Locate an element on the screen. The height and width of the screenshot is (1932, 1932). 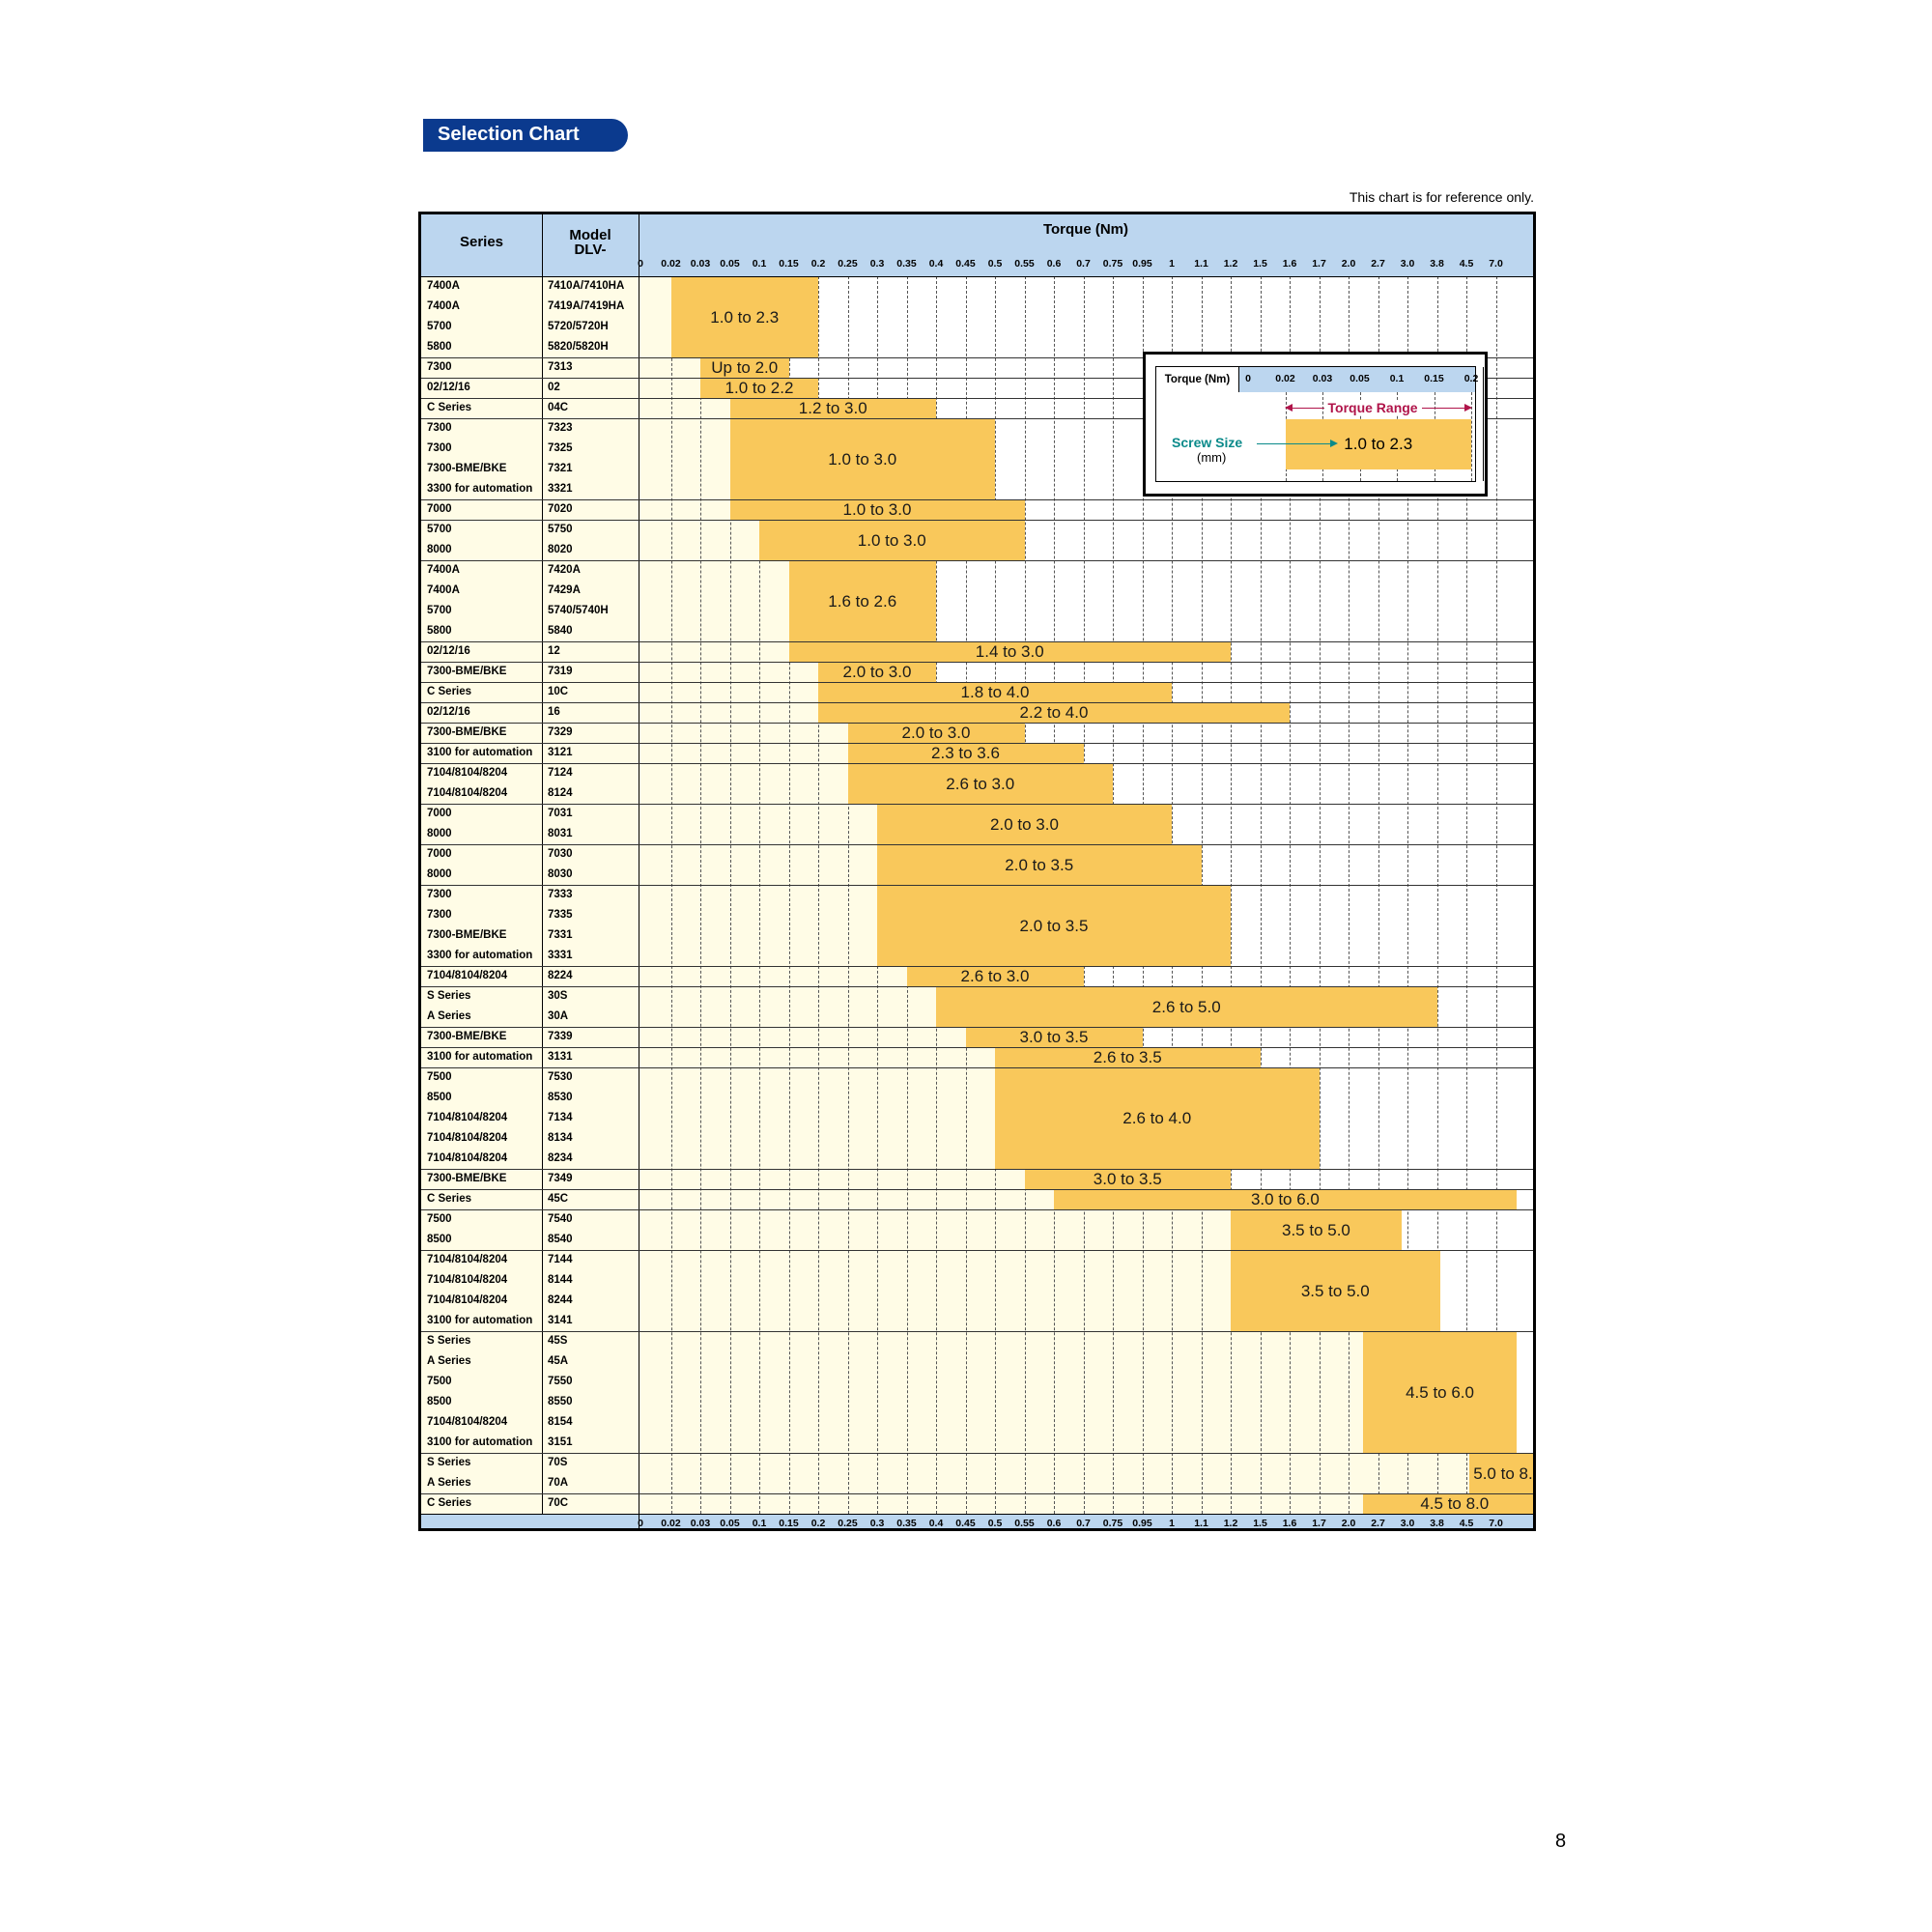
header-band is located at coordinates (977, 245).